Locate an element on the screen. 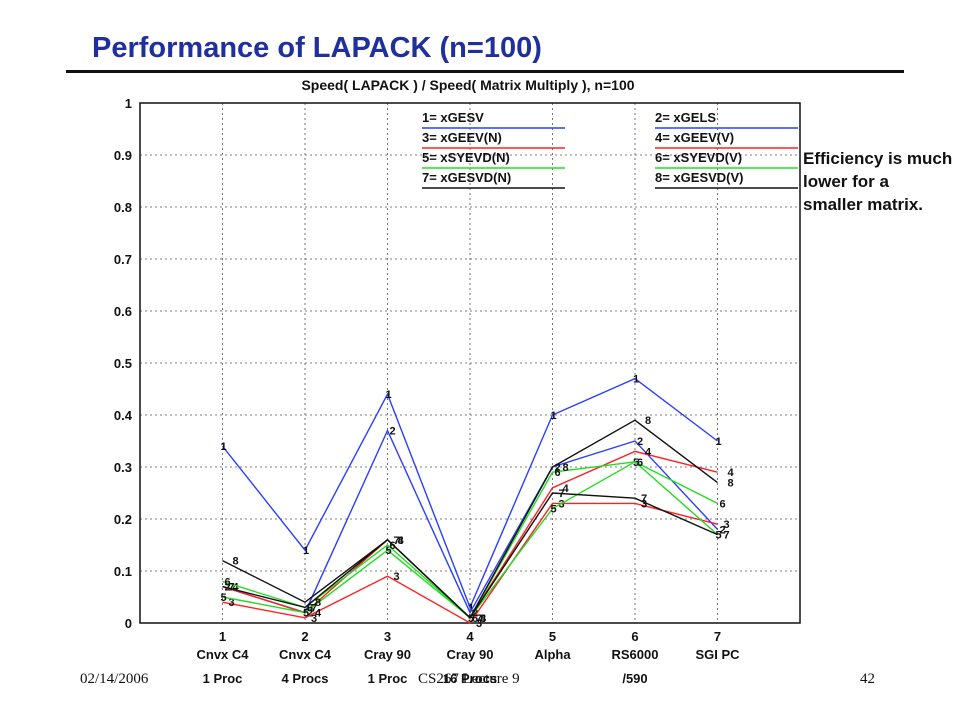  footer-course: CS267 Lecture 9 is located at coordinates (469, 679).